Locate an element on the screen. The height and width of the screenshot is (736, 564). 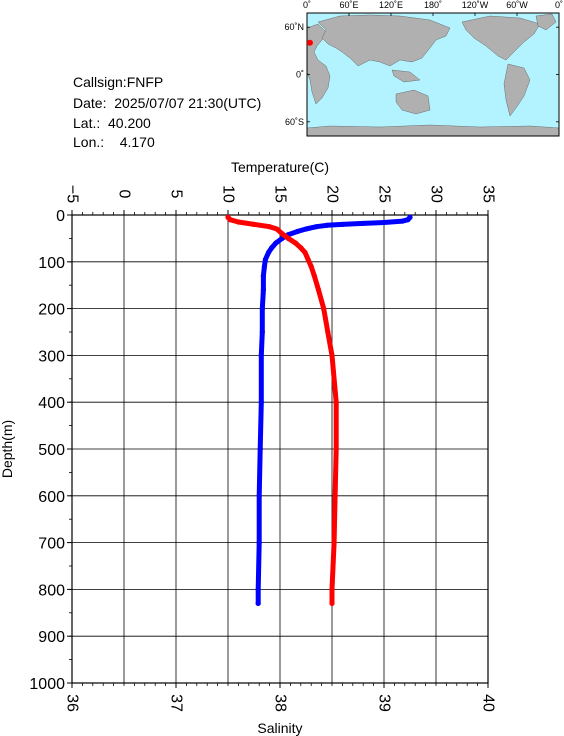
longitude-label: Lon.: 4.170 is located at coordinates (114, 142).